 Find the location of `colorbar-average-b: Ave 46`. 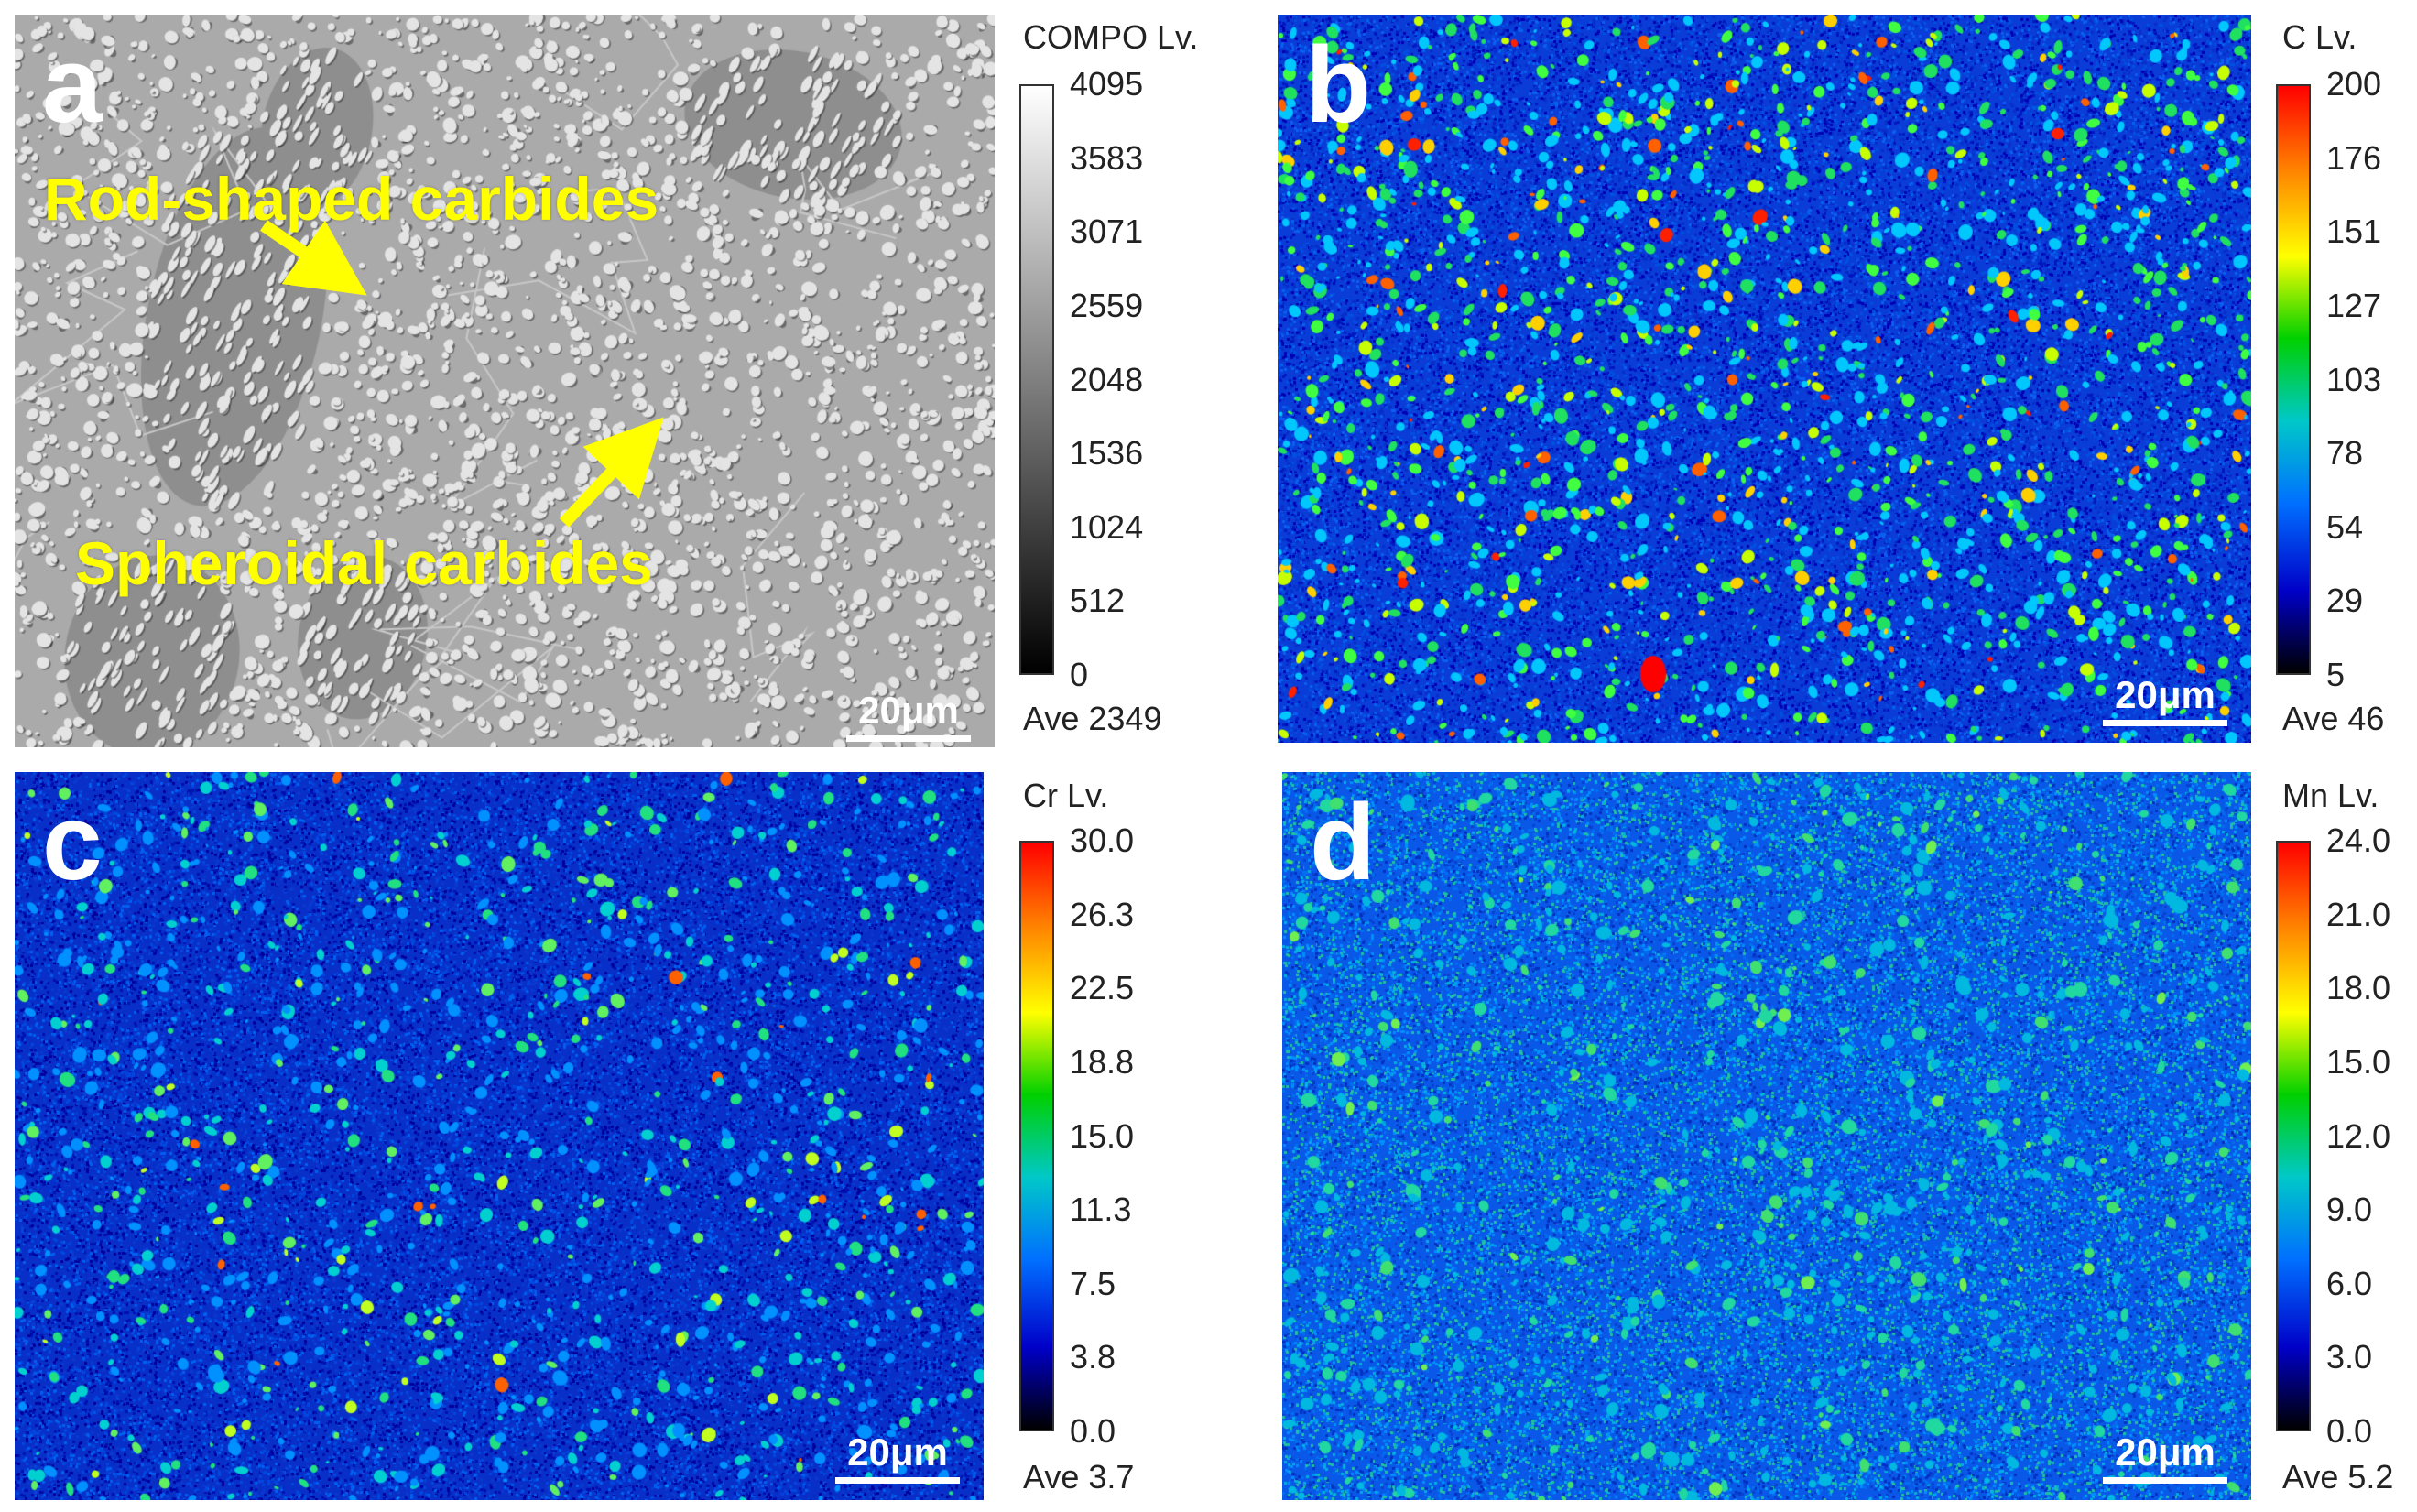

colorbar-average-b: Ave 46 is located at coordinates (2333, 718).